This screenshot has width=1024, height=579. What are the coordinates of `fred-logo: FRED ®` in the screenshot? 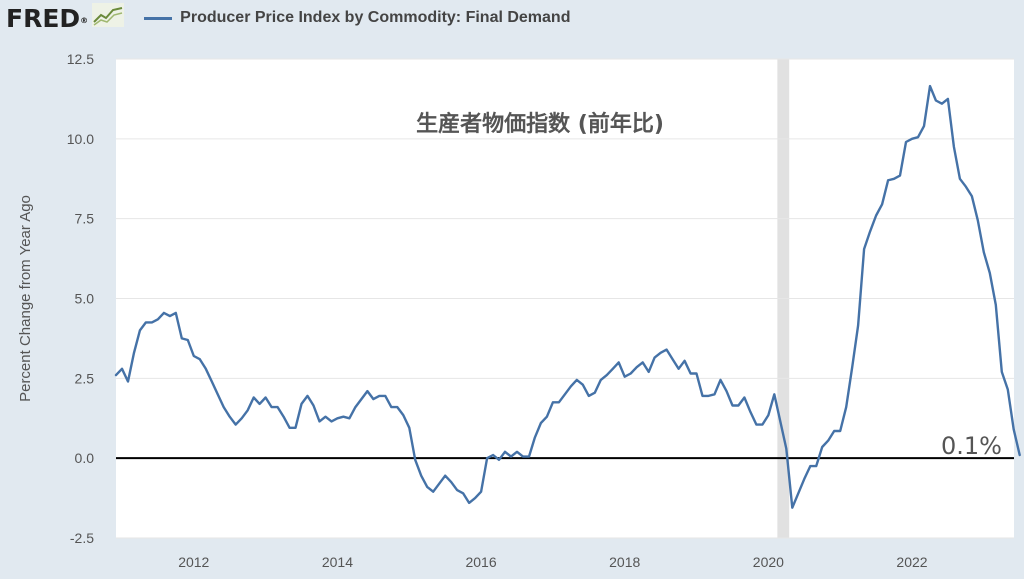 It's located at (65, 18).